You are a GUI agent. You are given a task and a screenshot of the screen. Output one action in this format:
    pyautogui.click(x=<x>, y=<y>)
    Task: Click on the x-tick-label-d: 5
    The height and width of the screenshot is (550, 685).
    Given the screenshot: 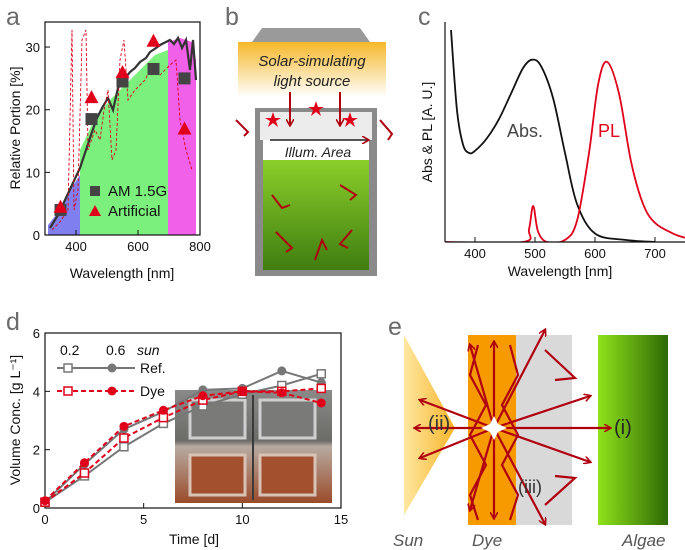 What is the action you would take?
    pyautogui.click(x=143, y=519)
    